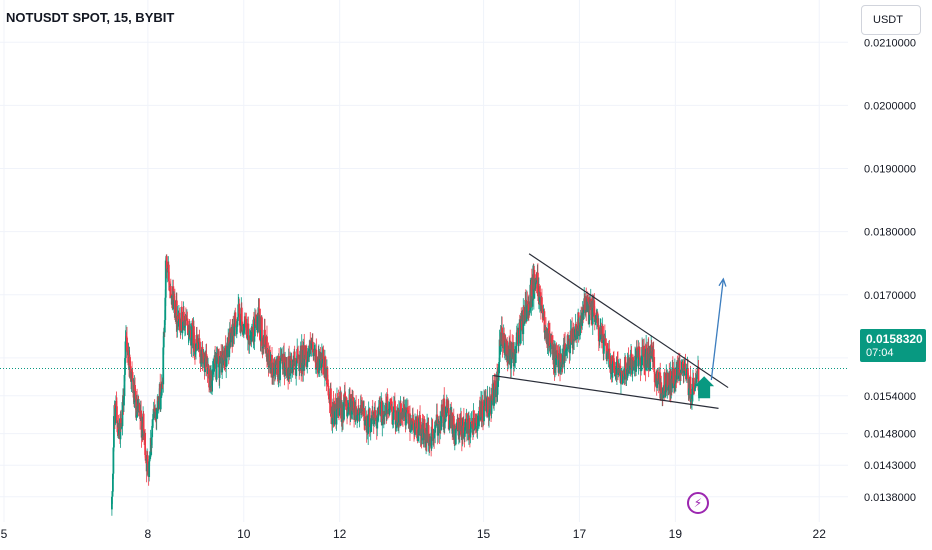 The height and width of the screenshot is (550, 932). What do you see at coordinates (698, 503) in the screenshot?
I see `lightning-icon: ⚡︎` at bounding box center [698, 503].